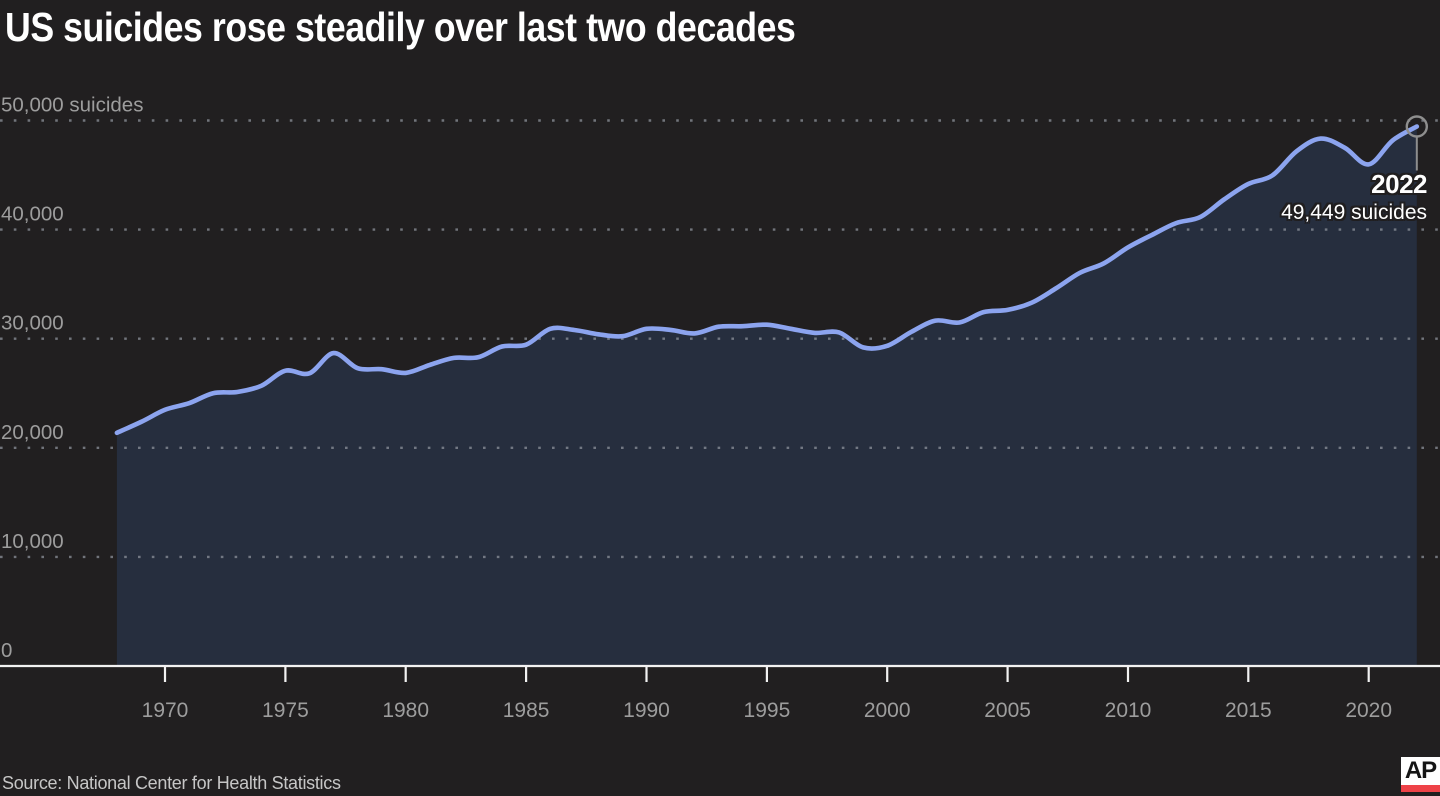 The height and width of the screenshot is (796, 1440). I want to click on annotation-year: 2022, so click(1399, 184).